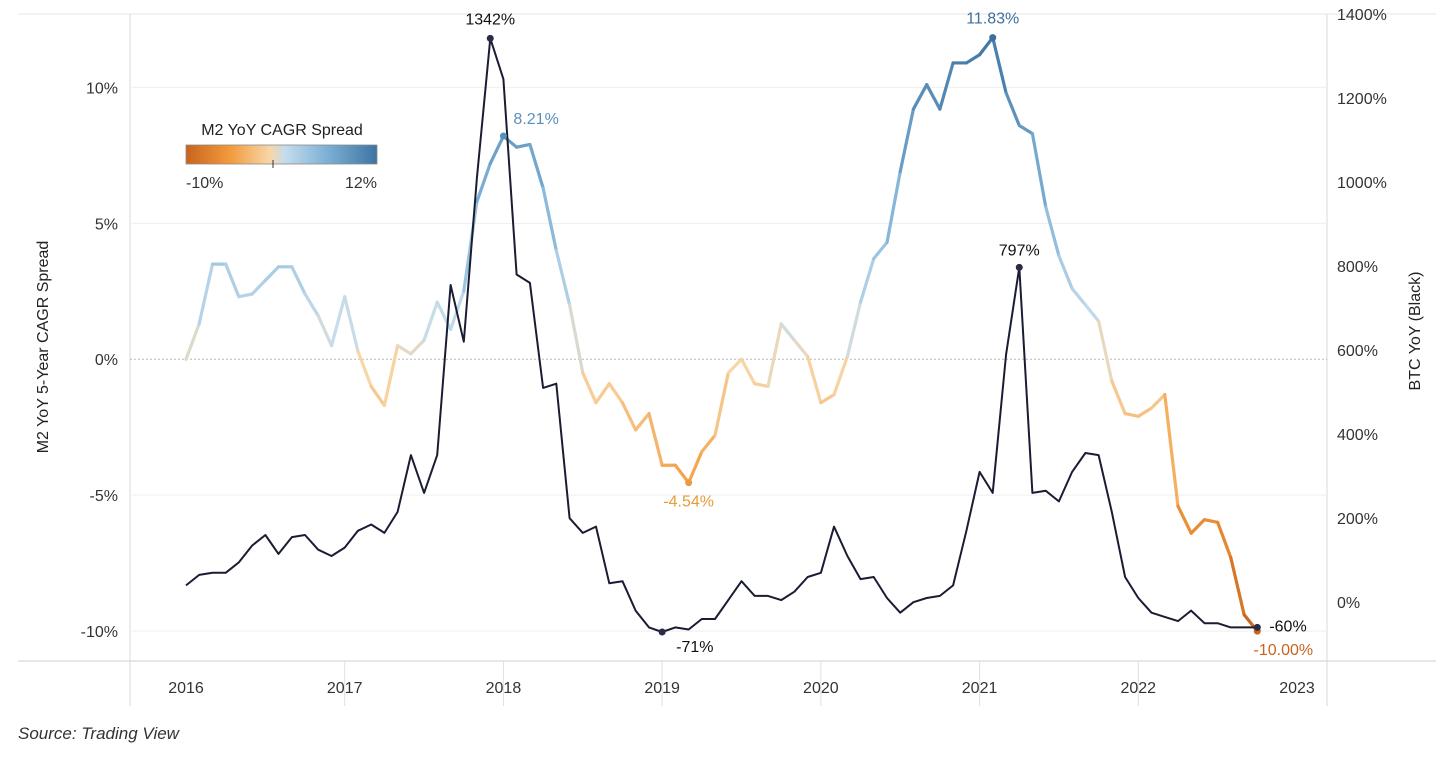 The image size is (1456, 759). Describe the element at coordinates (535, 119) in the screenshot. I see `m2-value-label: 8.21%` at that location.